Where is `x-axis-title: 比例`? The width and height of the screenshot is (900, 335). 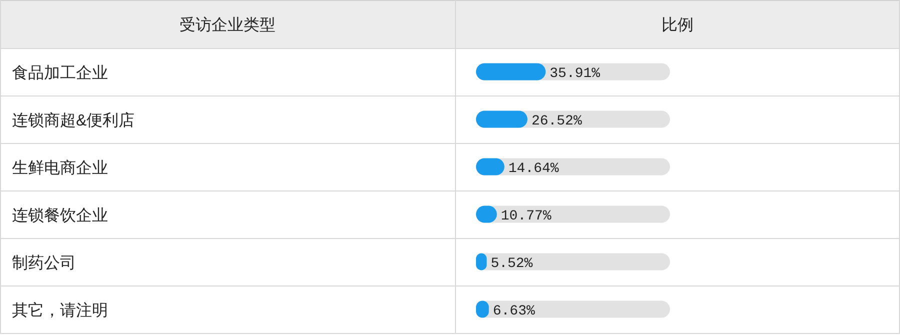 x-axis-title: 比例 is located at coordinates (678, 25).